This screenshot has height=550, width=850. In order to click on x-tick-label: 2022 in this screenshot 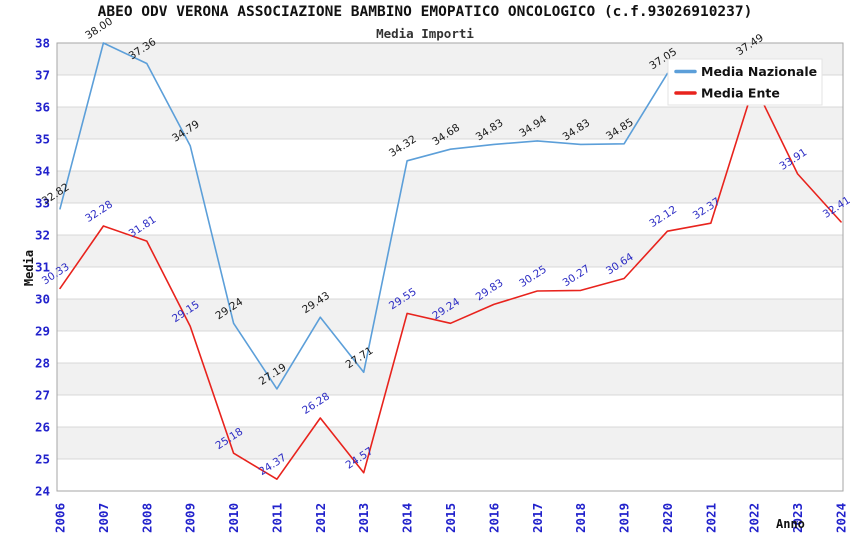, I will do `click(754, 518)`.